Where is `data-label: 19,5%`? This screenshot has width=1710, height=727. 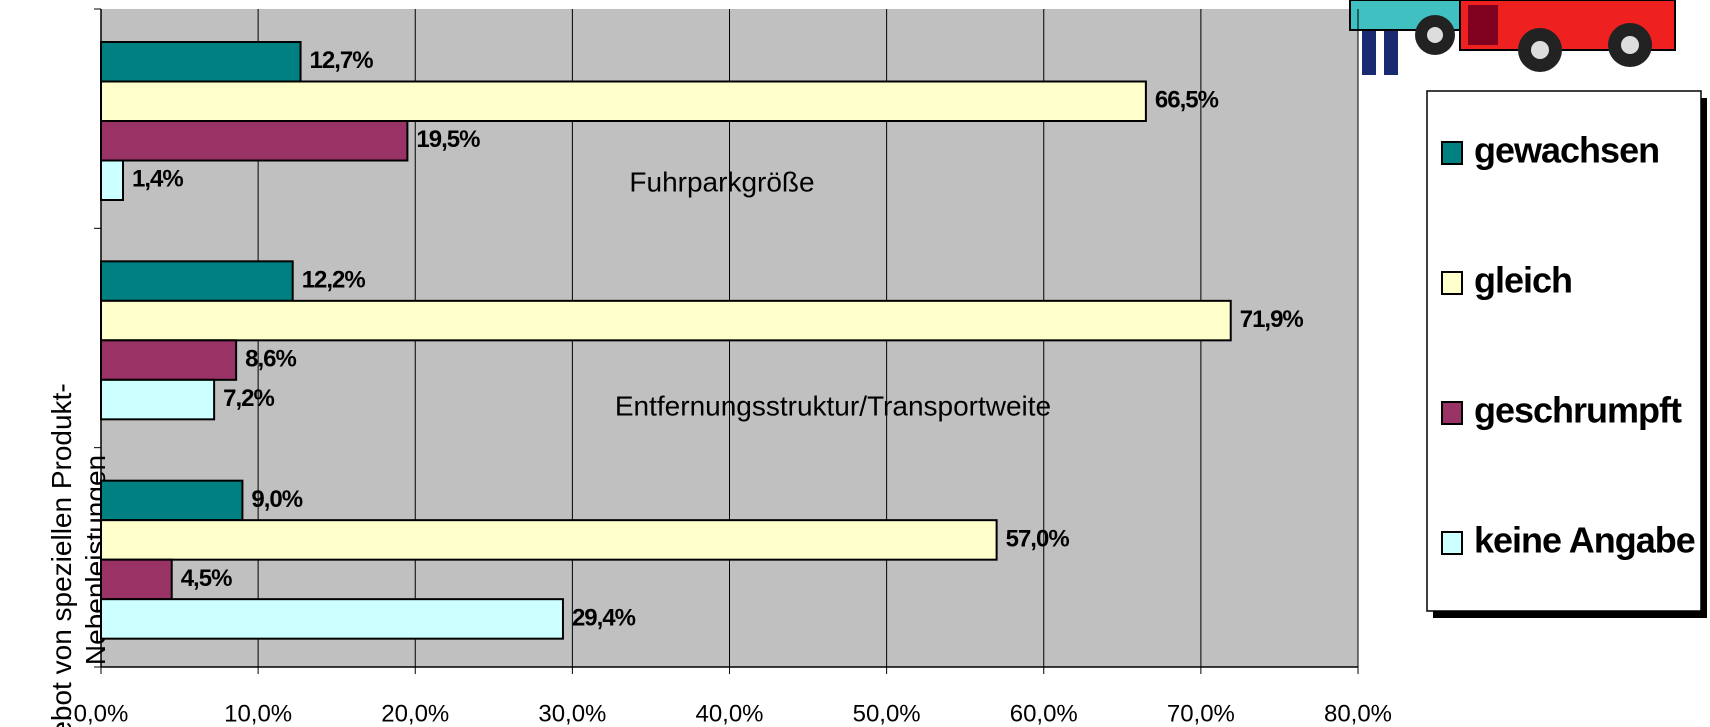 data-label: 19,5% is located at coordinates (448, 139).